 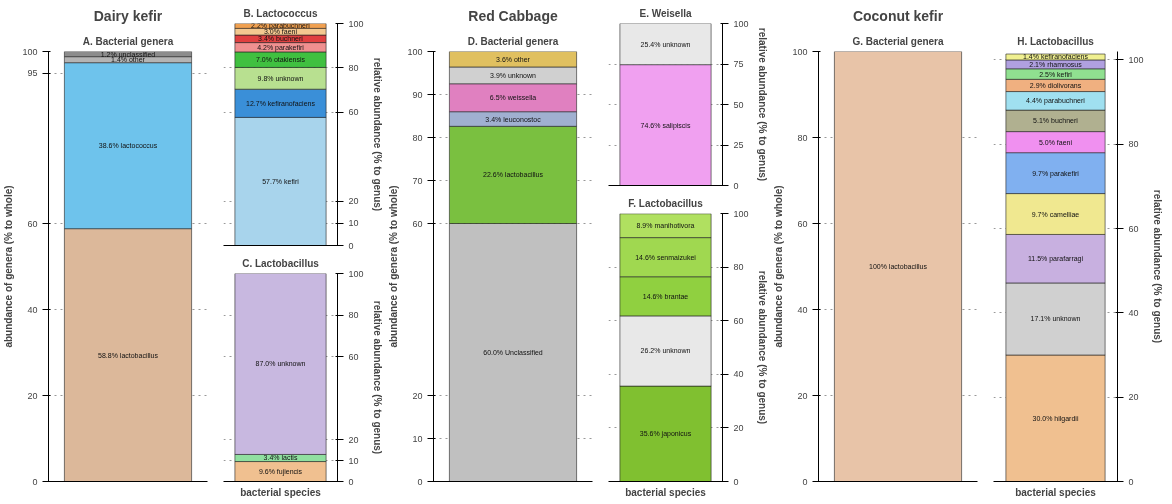 What do you see at coordinates (665, 13) in the screenshot?
I see `chart-subtitle: E. Weisella` at bounding box center [665, 13].